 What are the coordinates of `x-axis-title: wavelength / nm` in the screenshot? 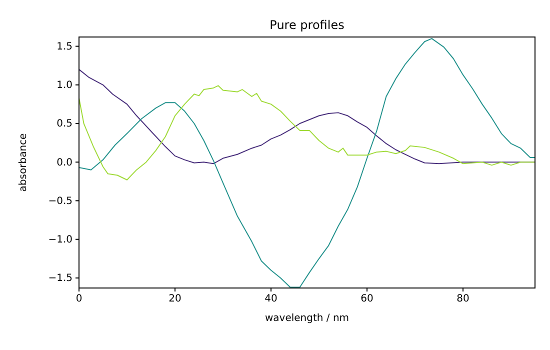 It's located at (307, 318).